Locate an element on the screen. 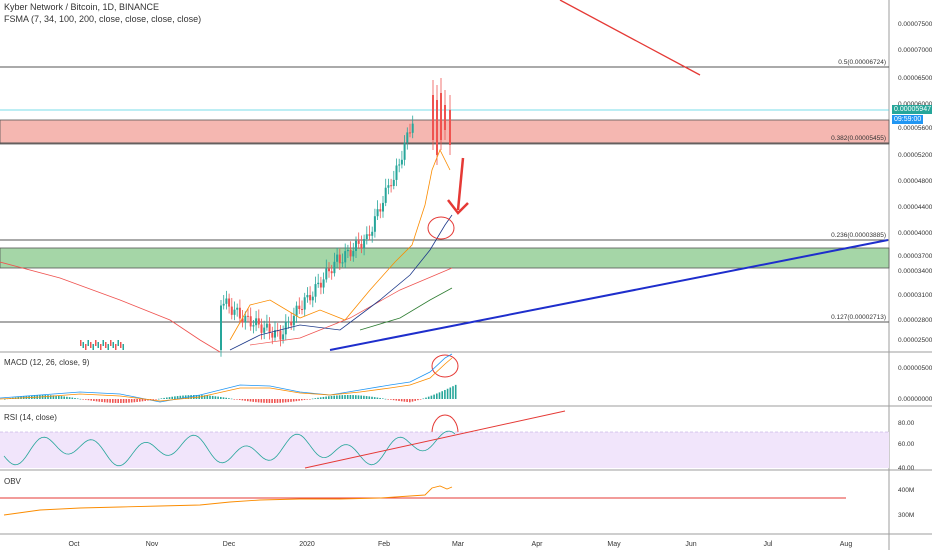  macd-pane-title: MACD (12, 26, close, 9) is located at coordinates (47, 362).